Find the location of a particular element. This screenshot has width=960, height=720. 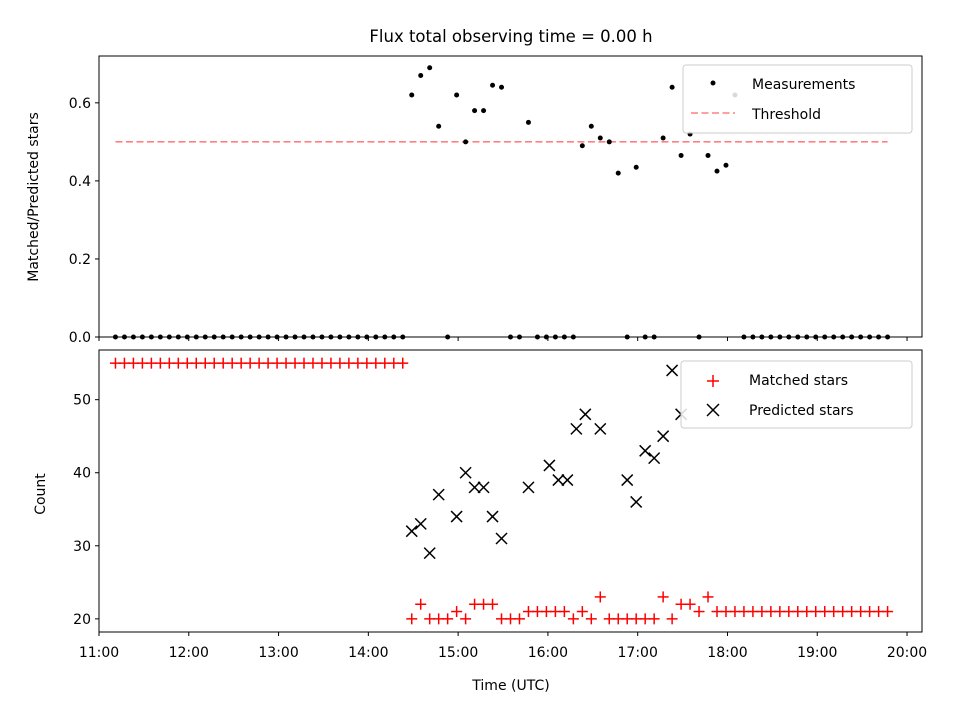

x-tick-label: 13:00 is located at coordinates (278, 653).